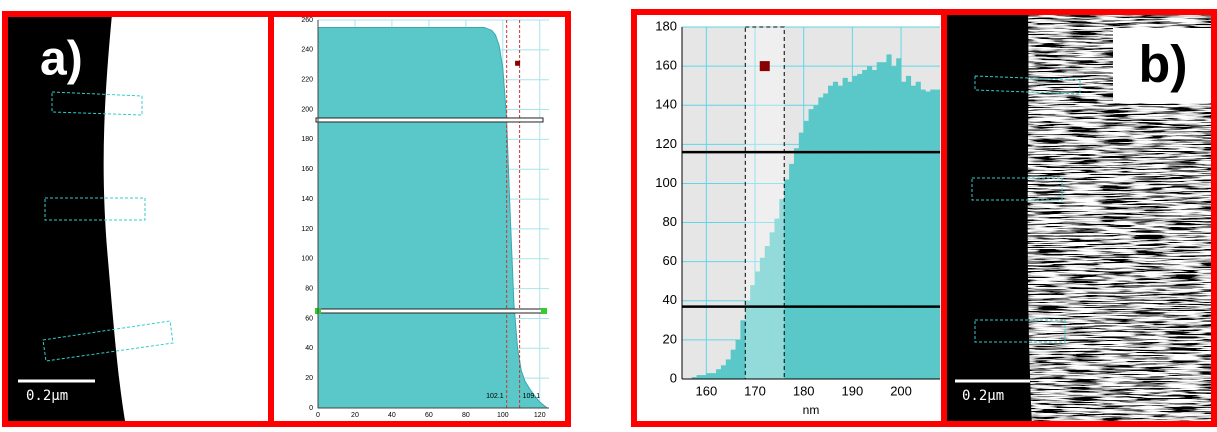 The image size is (1217, 432). What do you see at coordinates (466, 415) in the screenshot?
I see `x-tick-label: 80` at bounding box center [466, 415].